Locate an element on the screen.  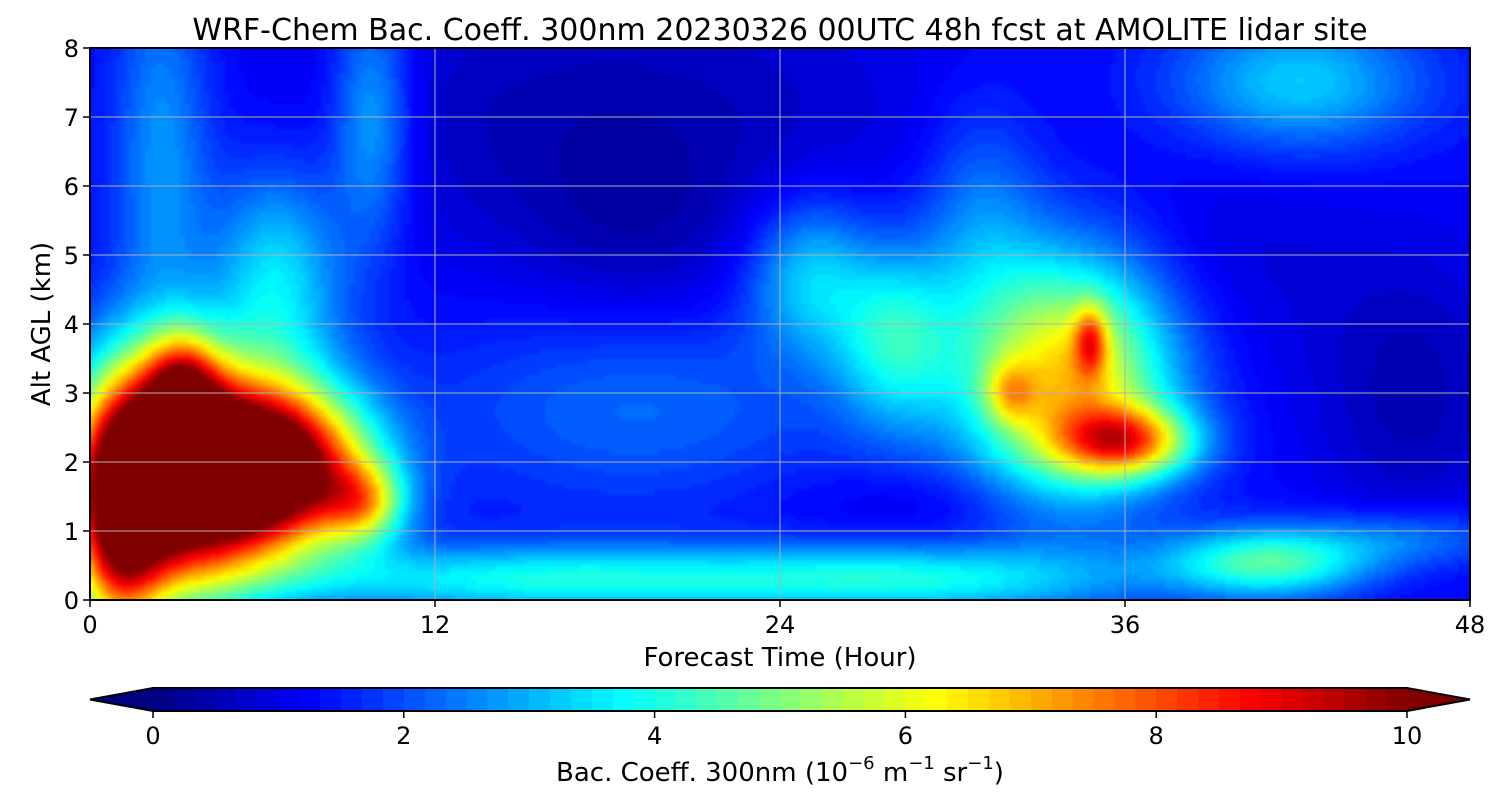
colorbar-tick-label: 2 is located at coordinates (403, 736).